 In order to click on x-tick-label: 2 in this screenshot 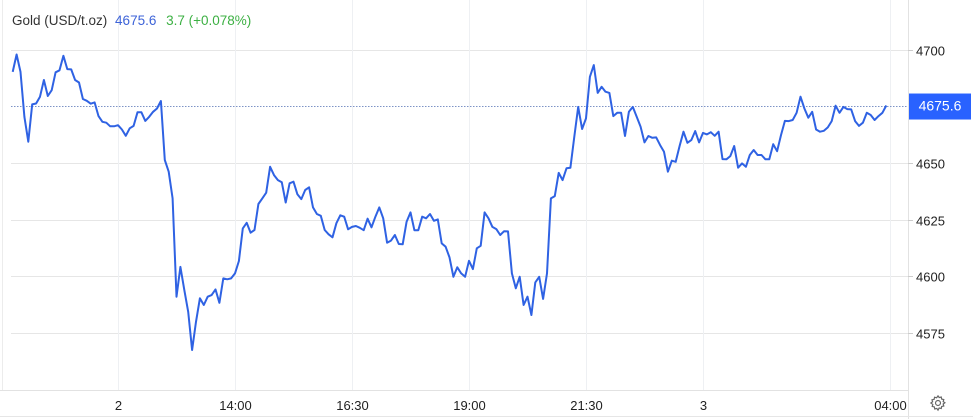, I will do `click(118, 405)`.